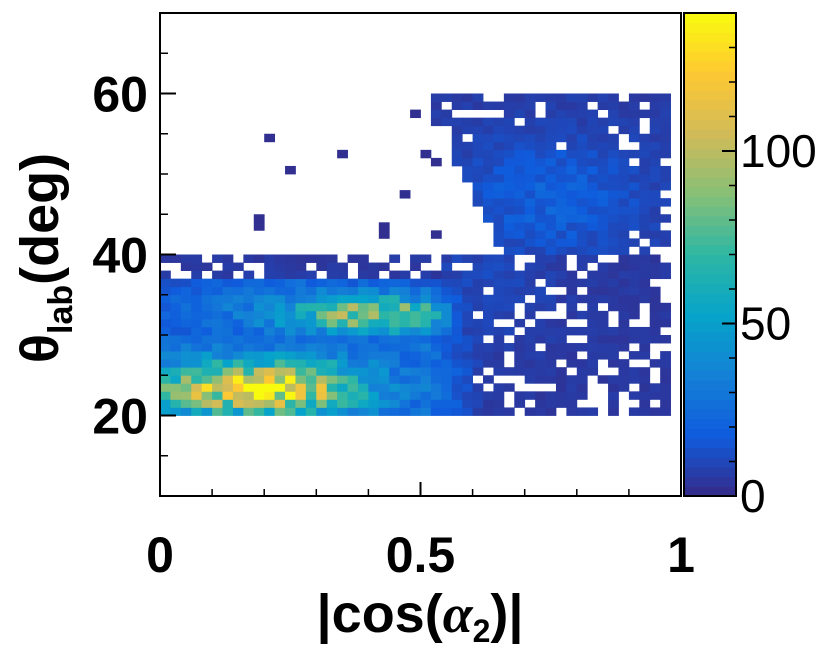 The image size is (822, 654). Describe the element at coordinates (40, 348) in the screenshot. I see `y-axis-title-theta: θ` at that location.